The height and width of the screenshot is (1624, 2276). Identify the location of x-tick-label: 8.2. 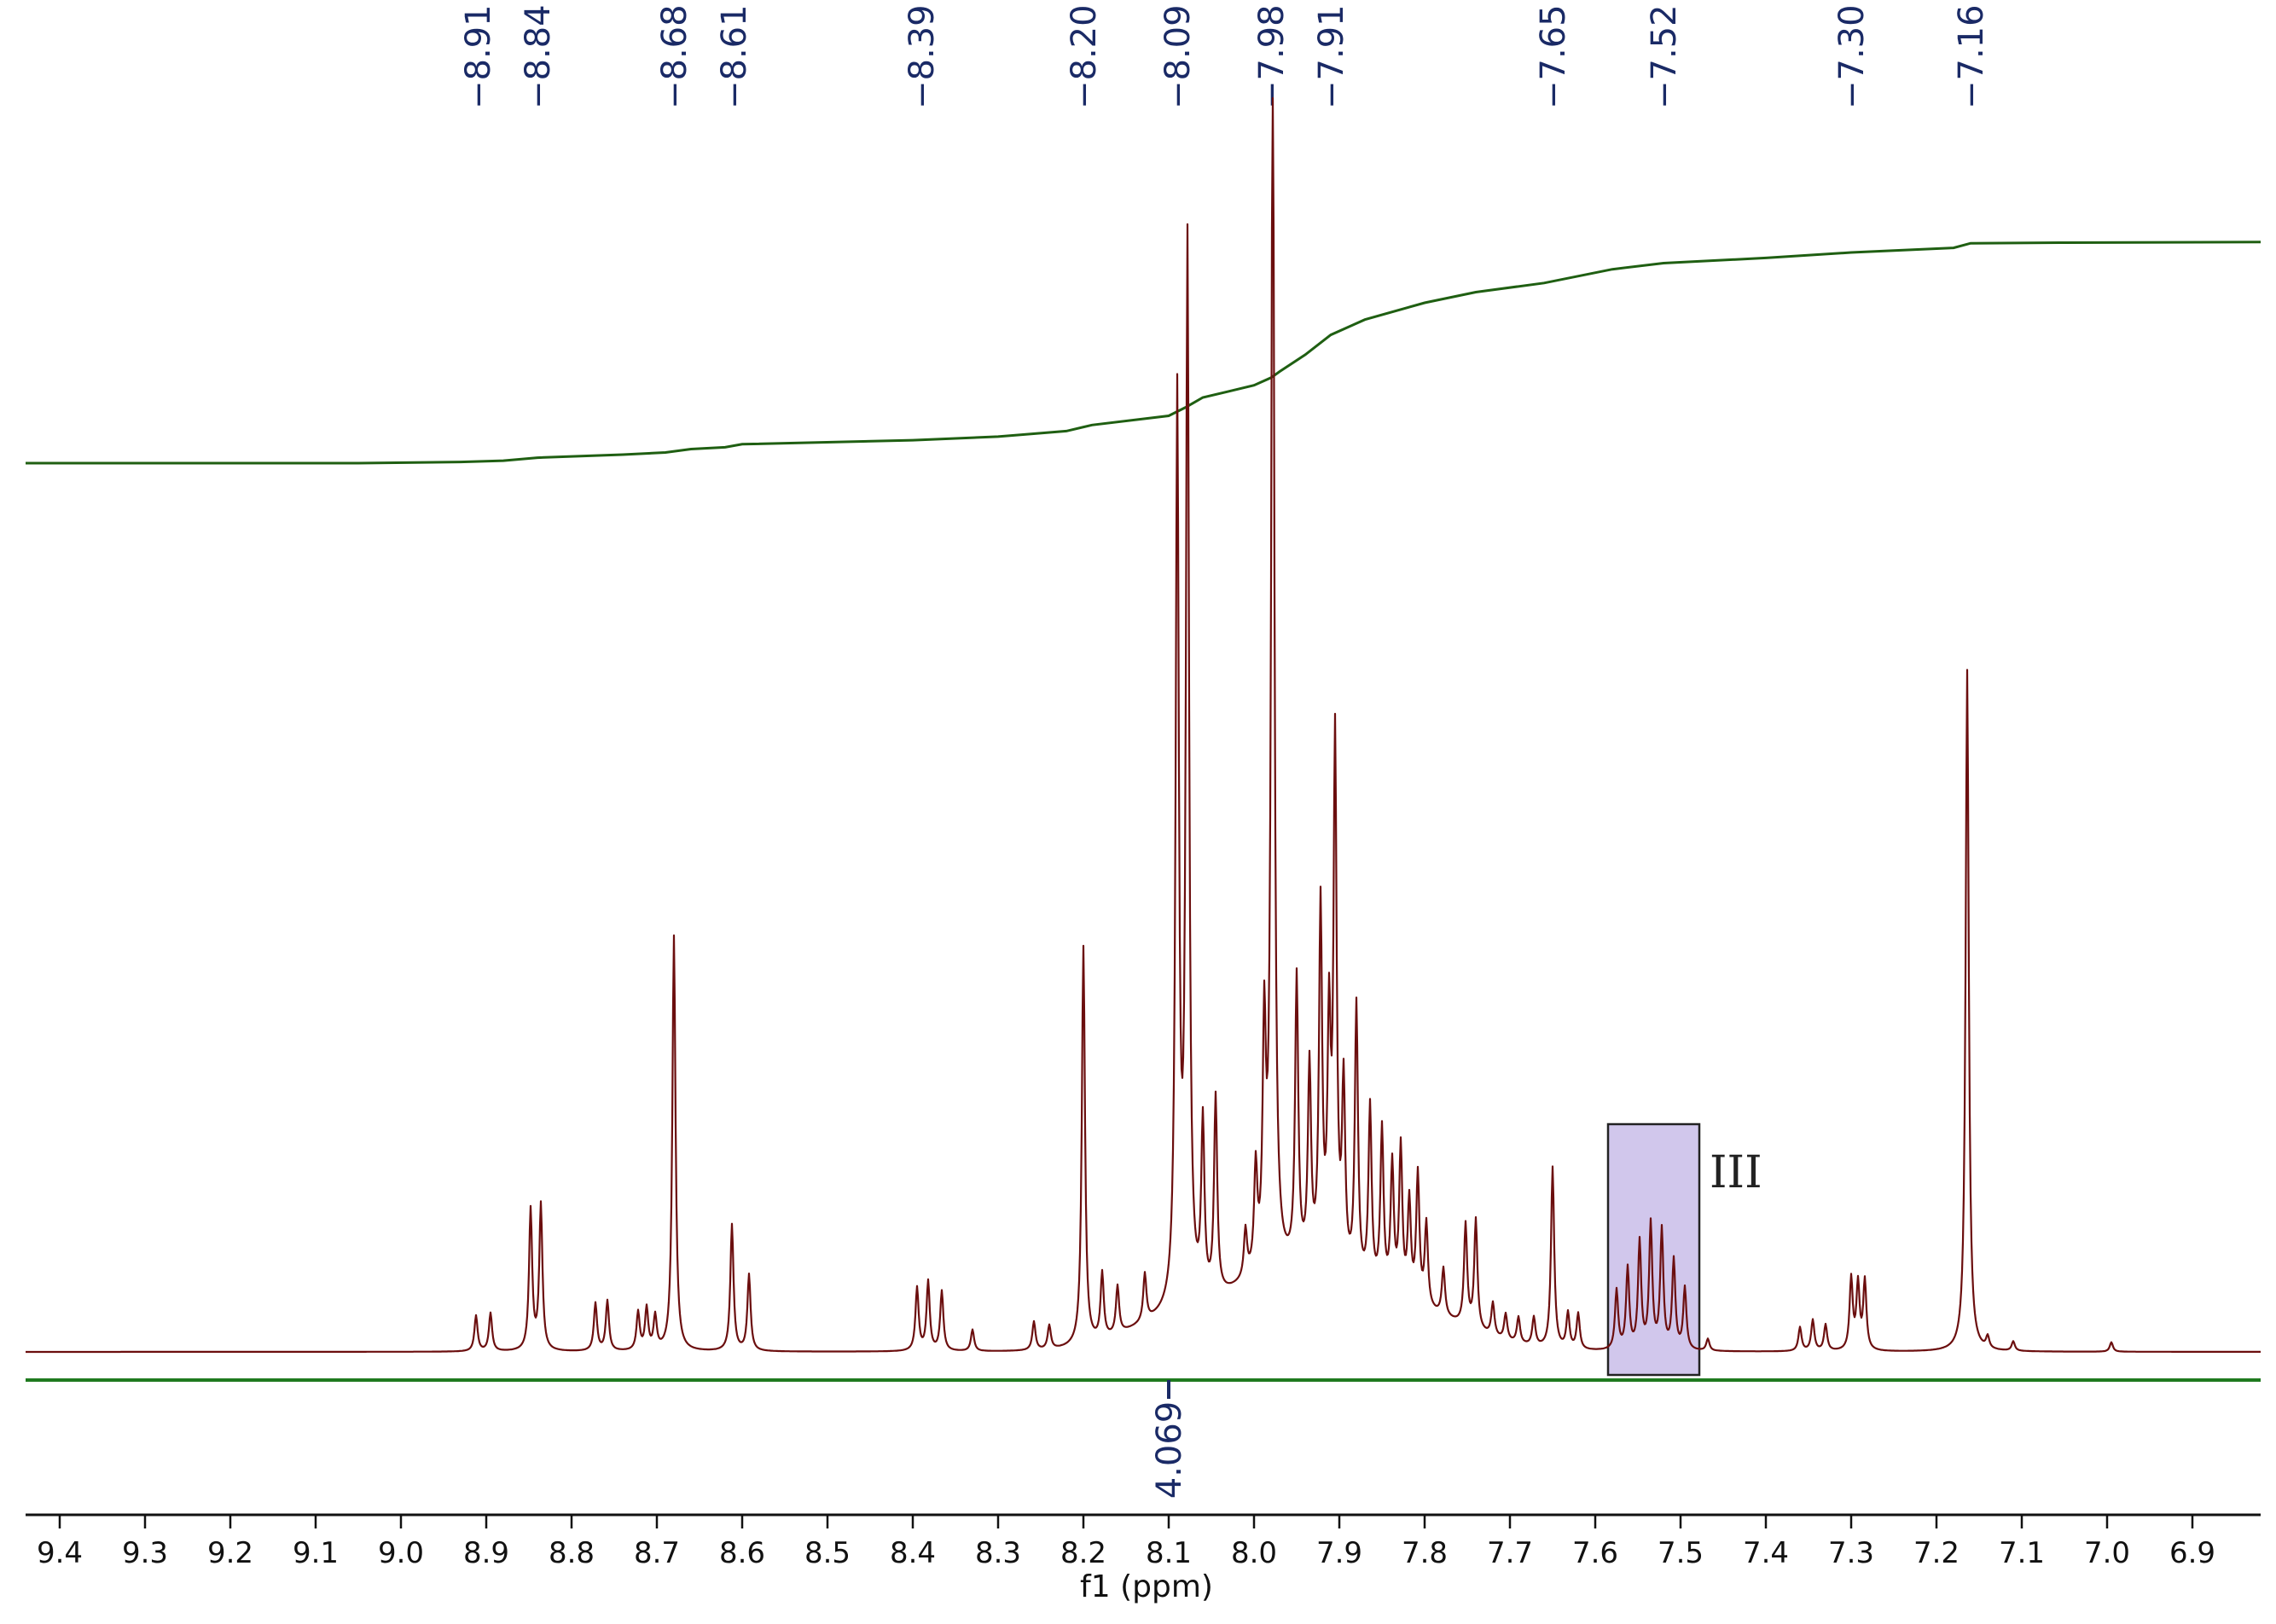
(1083, 1553).